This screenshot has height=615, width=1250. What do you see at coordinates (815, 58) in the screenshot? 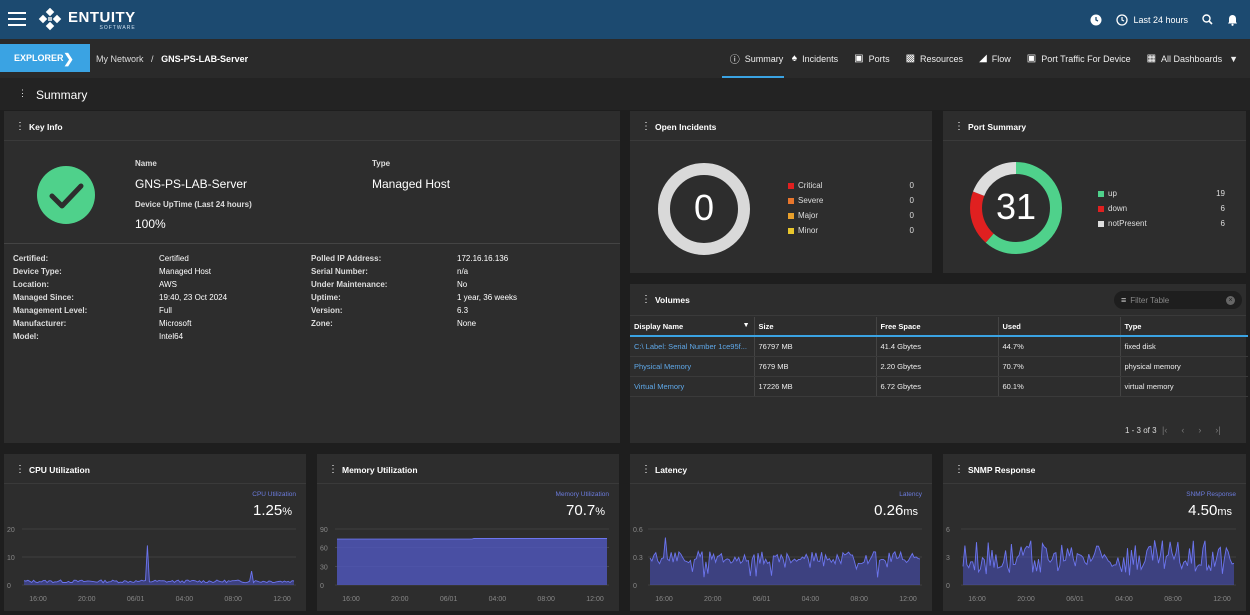
I see `tab-incidents: ♠ Incidents` at bounding box center [815, 58].